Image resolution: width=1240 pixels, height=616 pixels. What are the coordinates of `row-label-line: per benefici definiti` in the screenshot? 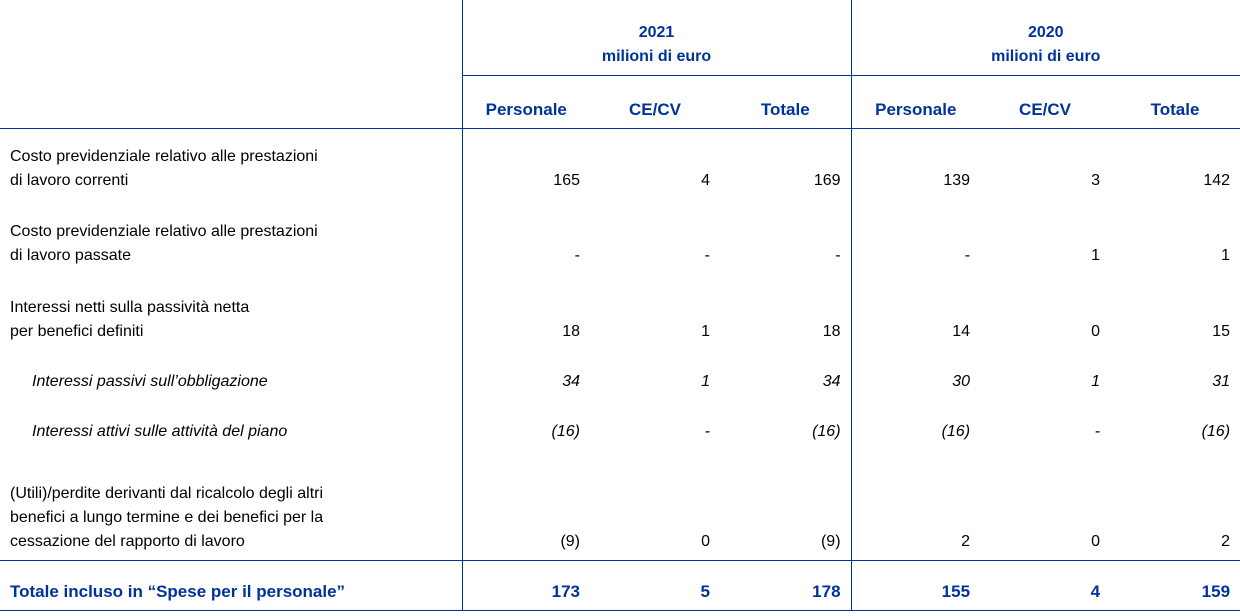 It's located at (77, 331).